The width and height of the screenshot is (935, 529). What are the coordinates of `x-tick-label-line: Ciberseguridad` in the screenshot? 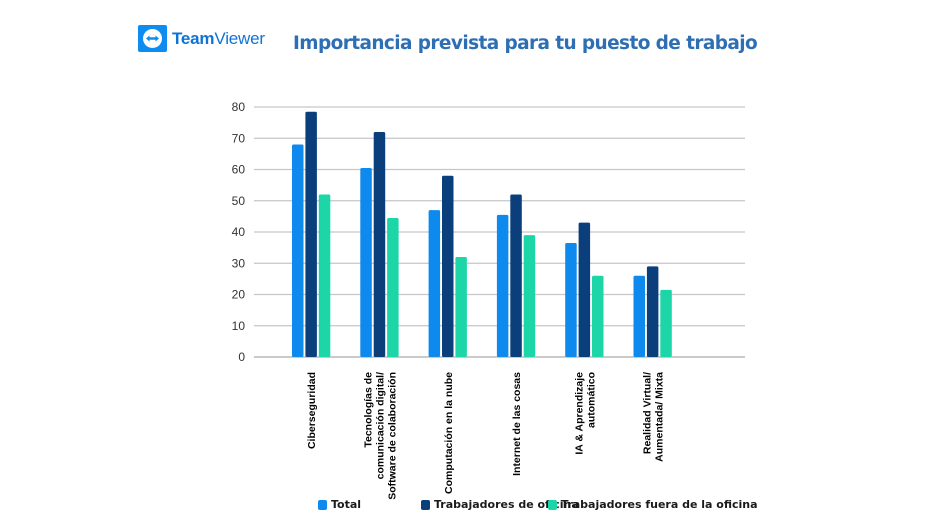 It's located at (312, 410).